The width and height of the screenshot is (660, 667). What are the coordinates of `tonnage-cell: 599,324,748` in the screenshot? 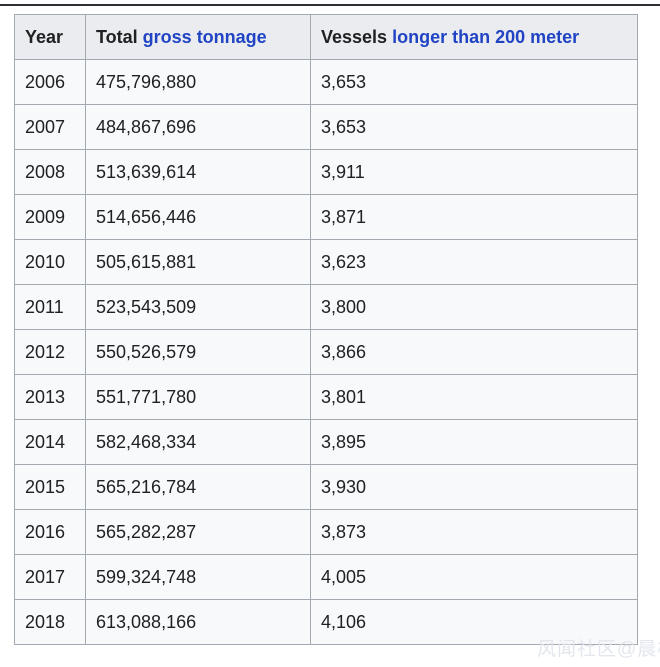 It's located at (198, 577).